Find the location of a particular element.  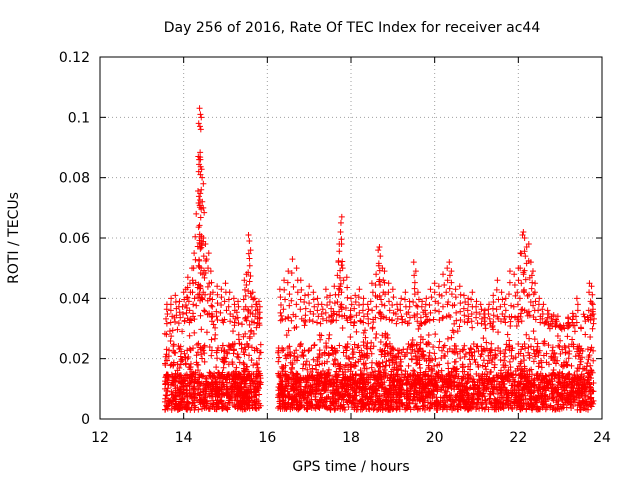

y-tick-label: 0 is located at coordinates (85, 420).